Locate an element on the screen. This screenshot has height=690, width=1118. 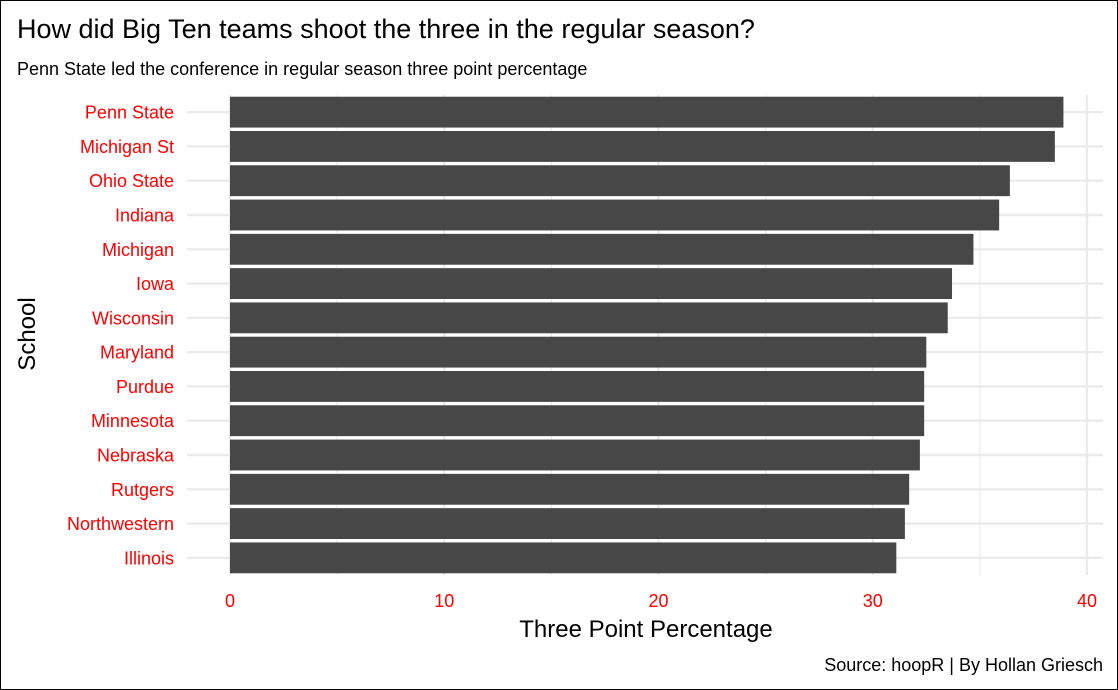
x-tick-label: 20 is located at coordinates (658, 601).